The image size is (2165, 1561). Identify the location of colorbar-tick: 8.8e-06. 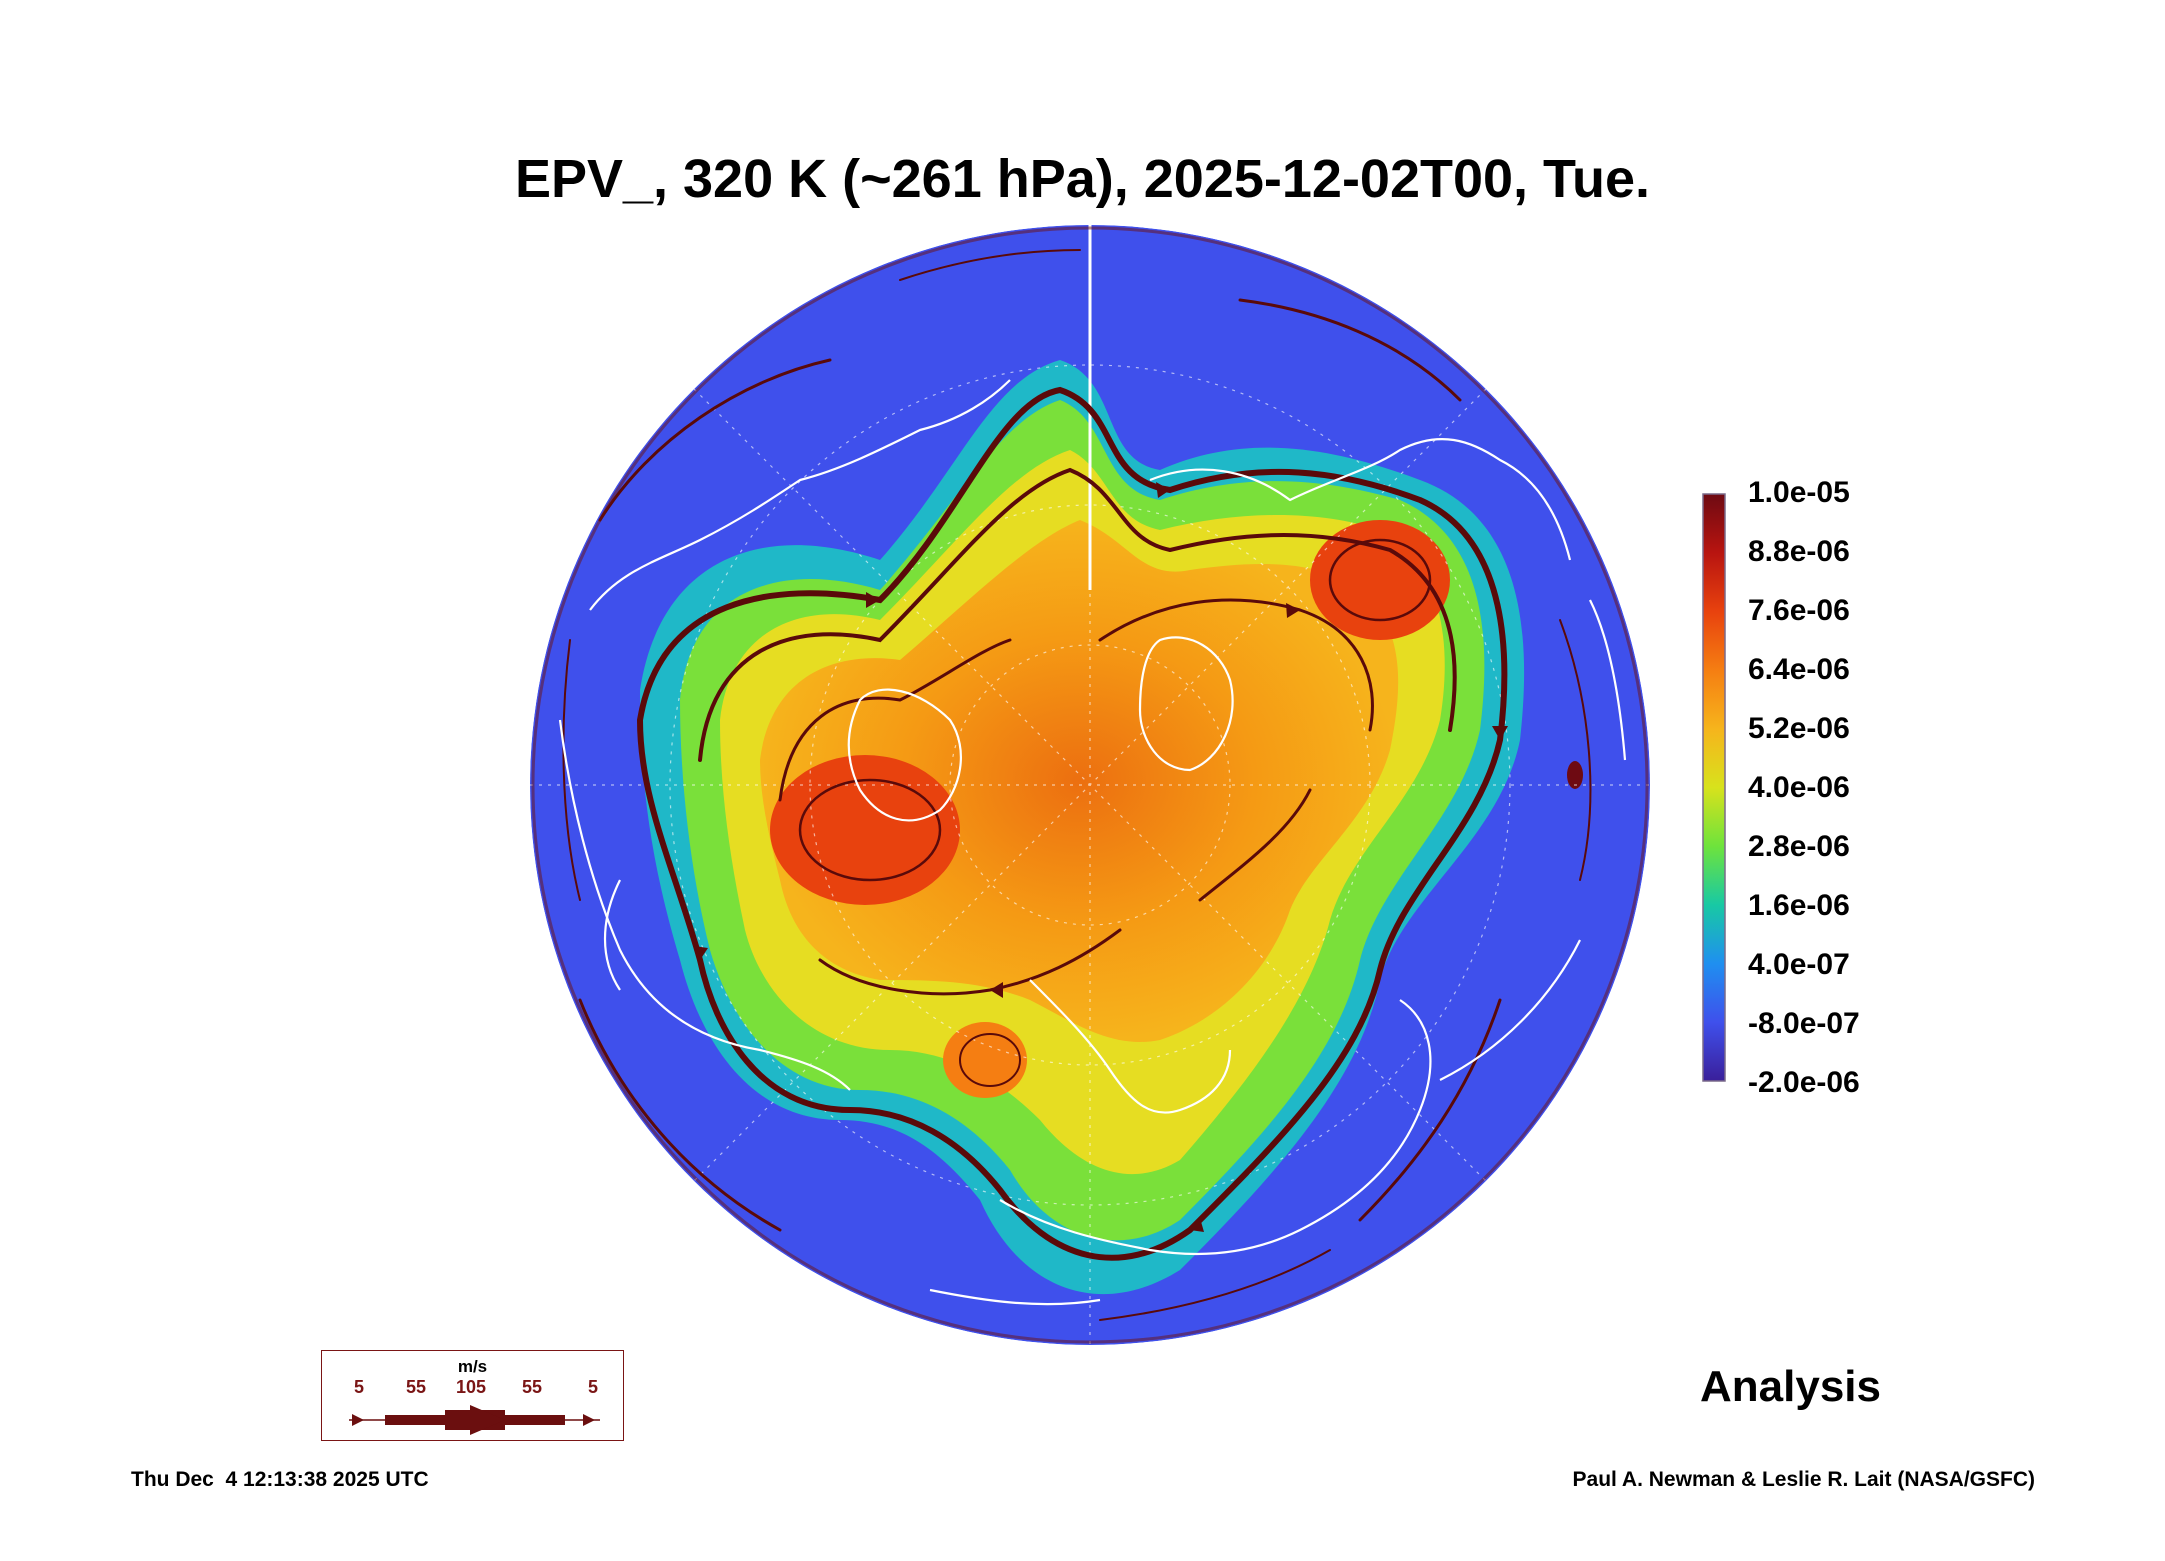
(1799, 551).